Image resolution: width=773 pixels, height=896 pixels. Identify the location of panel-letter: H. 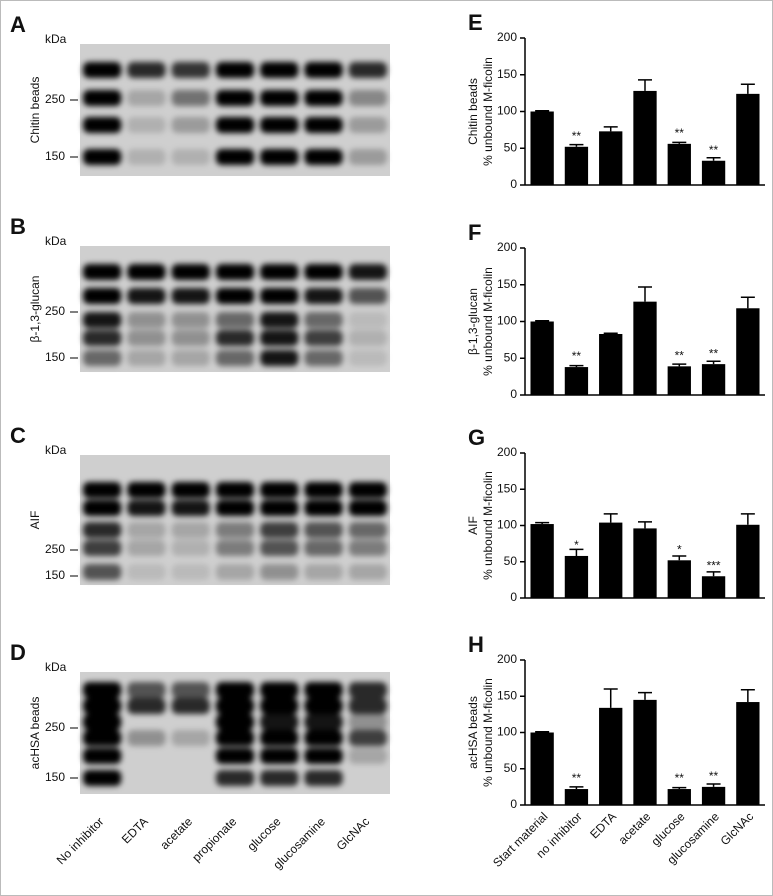
(476, 644).